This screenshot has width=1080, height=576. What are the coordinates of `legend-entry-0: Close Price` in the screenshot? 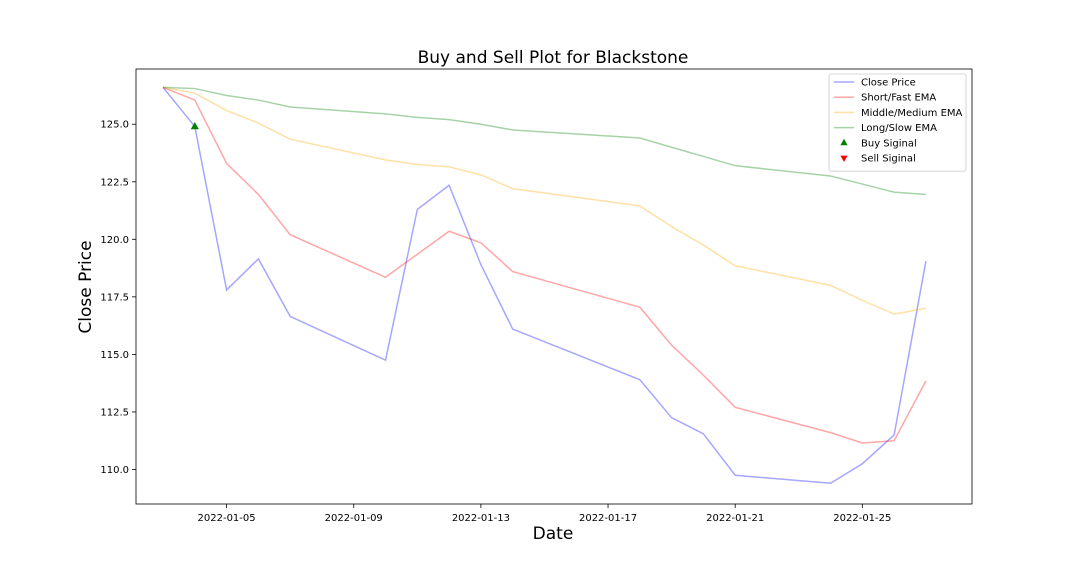 It's located at (875, 83).